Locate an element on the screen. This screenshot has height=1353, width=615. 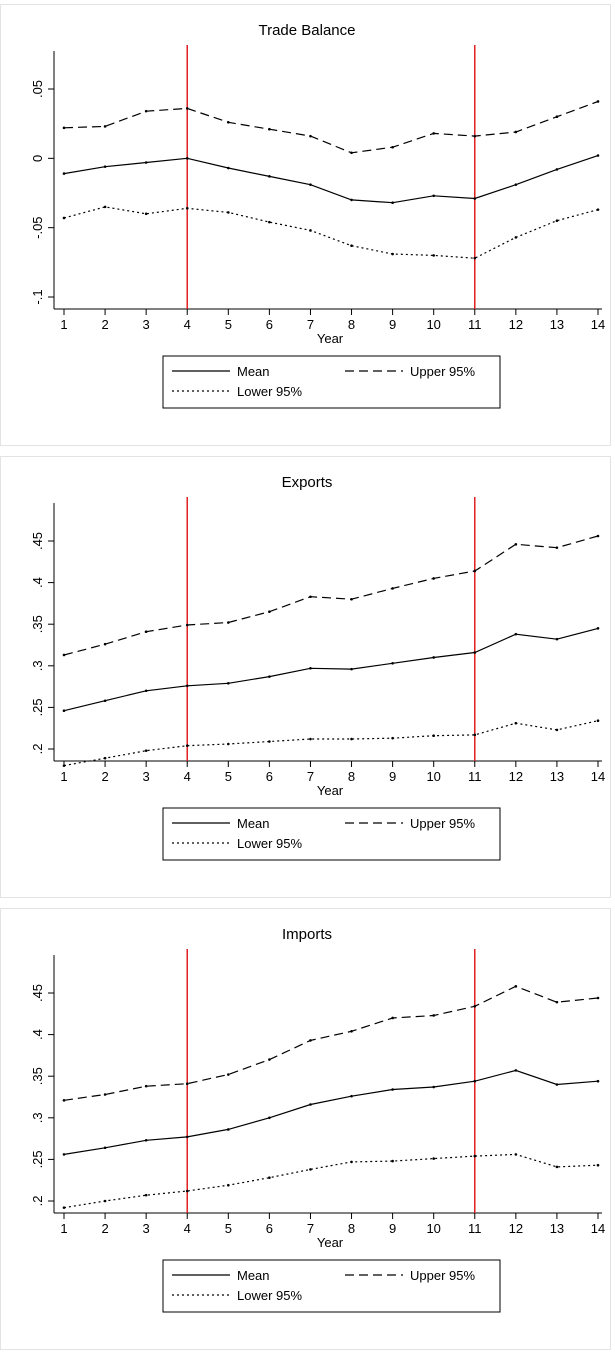
x-tick-label: 2 is located at coordinates (104, 324).